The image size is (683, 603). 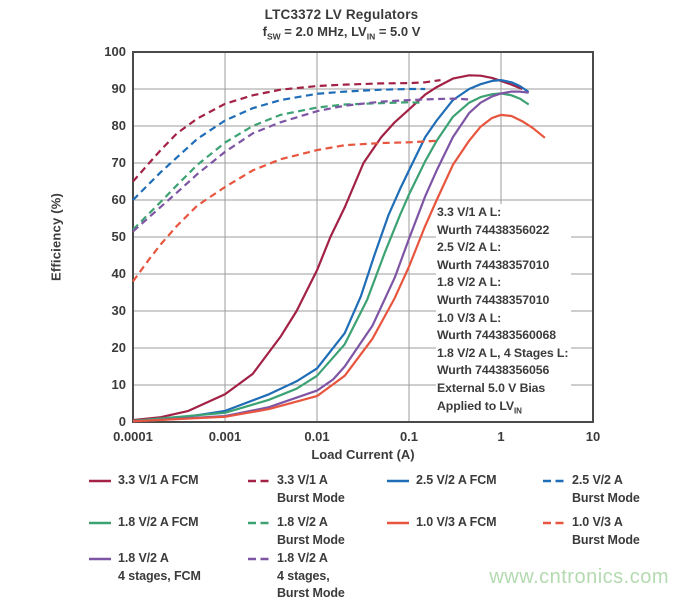 I want to click on x-tick-label: 10, so click(x=593, y=436).